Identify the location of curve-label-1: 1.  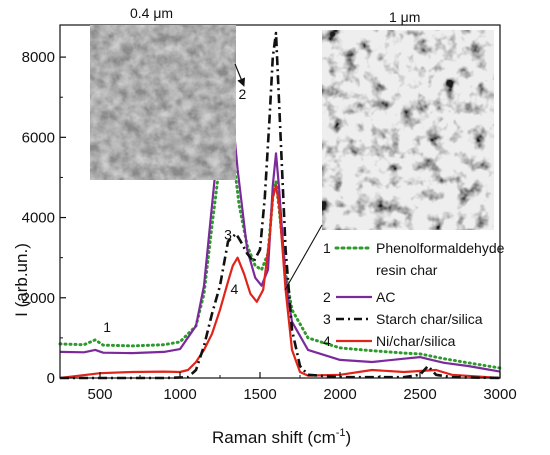
(107, 327).